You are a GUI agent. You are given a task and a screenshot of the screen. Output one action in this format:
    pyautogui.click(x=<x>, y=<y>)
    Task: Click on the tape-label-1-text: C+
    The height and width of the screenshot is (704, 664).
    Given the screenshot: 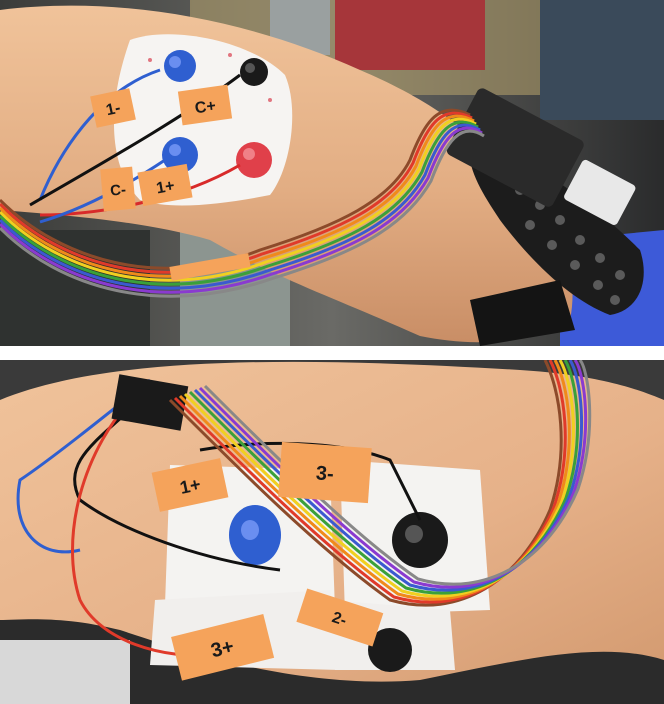 What is the action you would take?
    pyautogui.click(x=205, y=108)
    